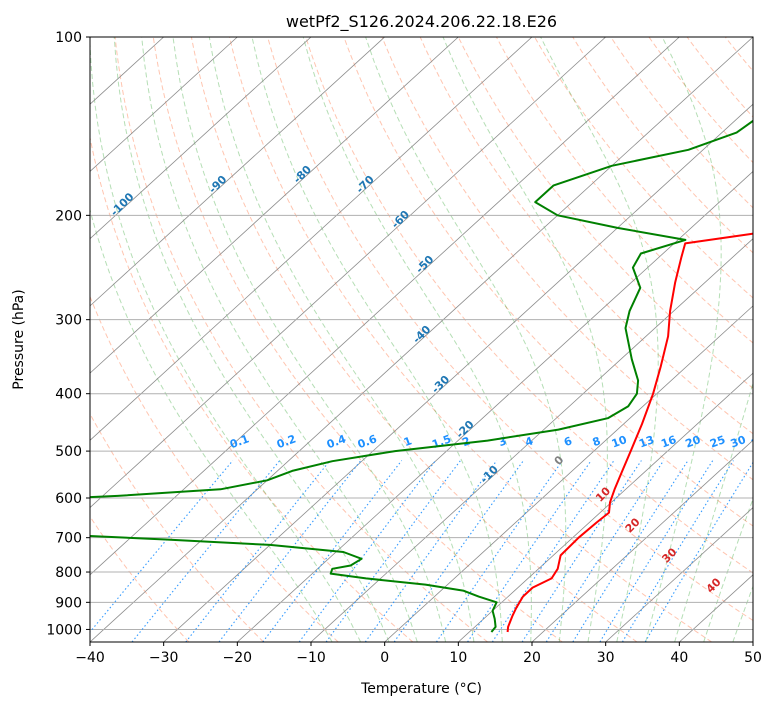 Image resolution: width=775 pixels, height=708 pixels. What do you see at coordinates (164, 658) in the screenshot?
I see `x-tick-label: −30` at bounding box center [164, 658].